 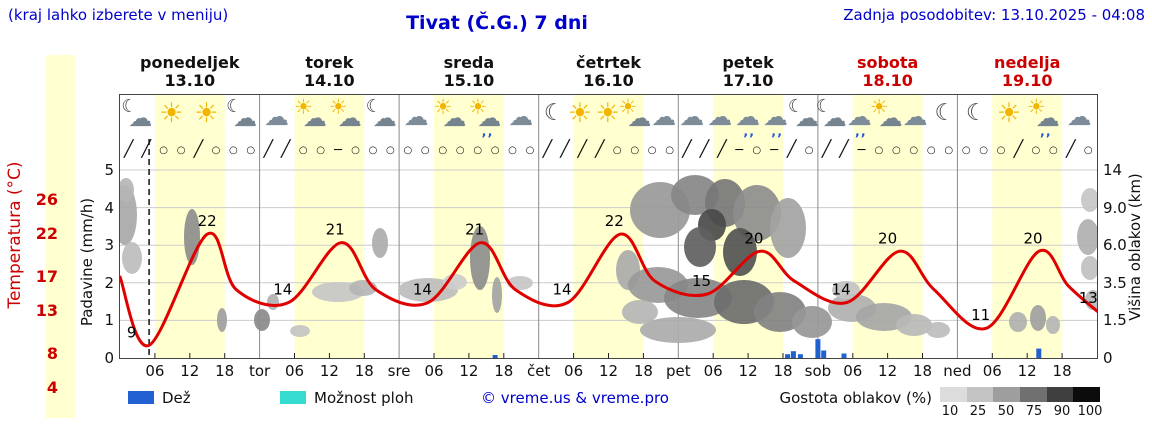 What do you see at coordinates (978, 411) in the screenshot?
I see `density-tick-label: 25` at bounding box center [978, 411].